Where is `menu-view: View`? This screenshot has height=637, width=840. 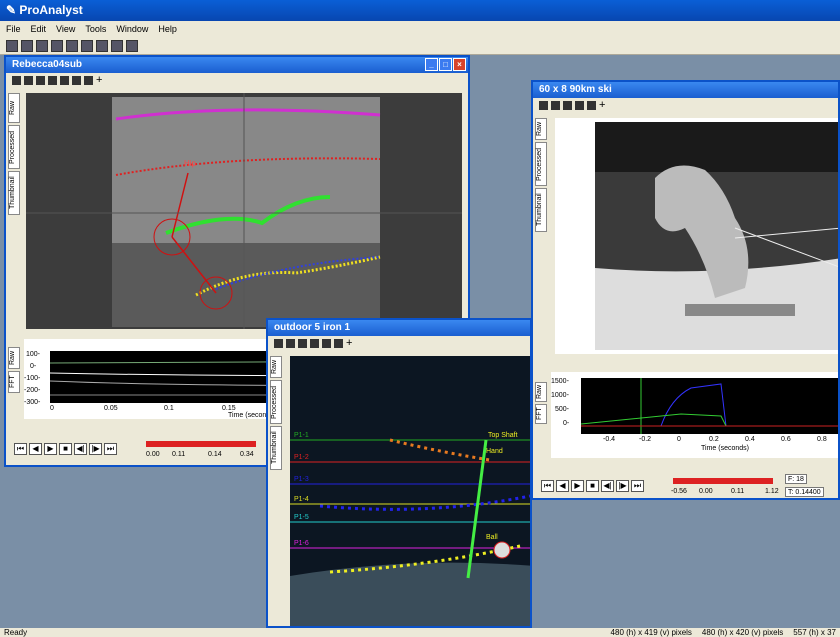
menu-view: View is located at coordinates (66, 29).